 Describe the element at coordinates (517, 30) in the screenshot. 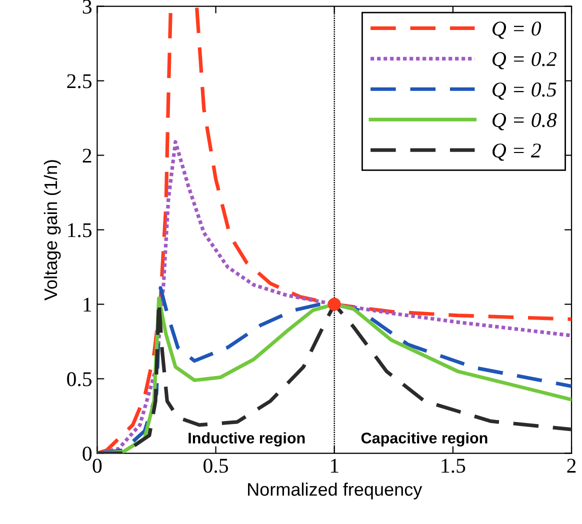

I see `legend-label: Q = 0` at that location.